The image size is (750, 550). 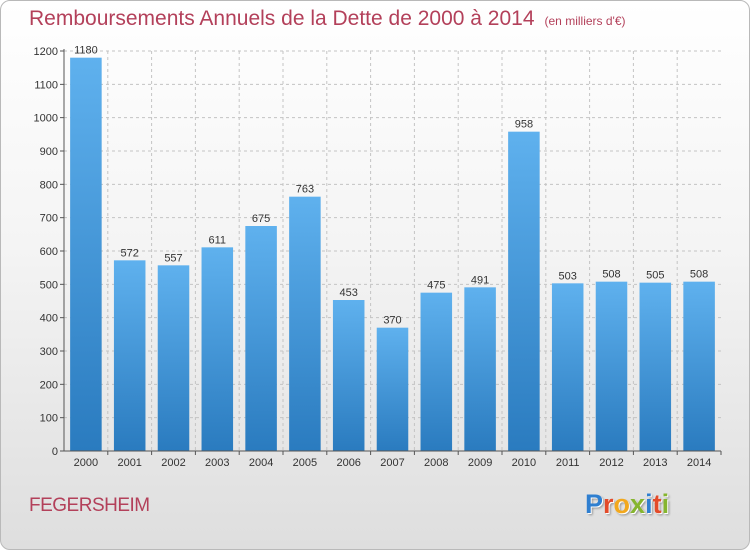 What do you see at coordinates (89, 505) in the screenshot?
I see `city-name: FEGERSHEIM` at bounding box center [89, 505].